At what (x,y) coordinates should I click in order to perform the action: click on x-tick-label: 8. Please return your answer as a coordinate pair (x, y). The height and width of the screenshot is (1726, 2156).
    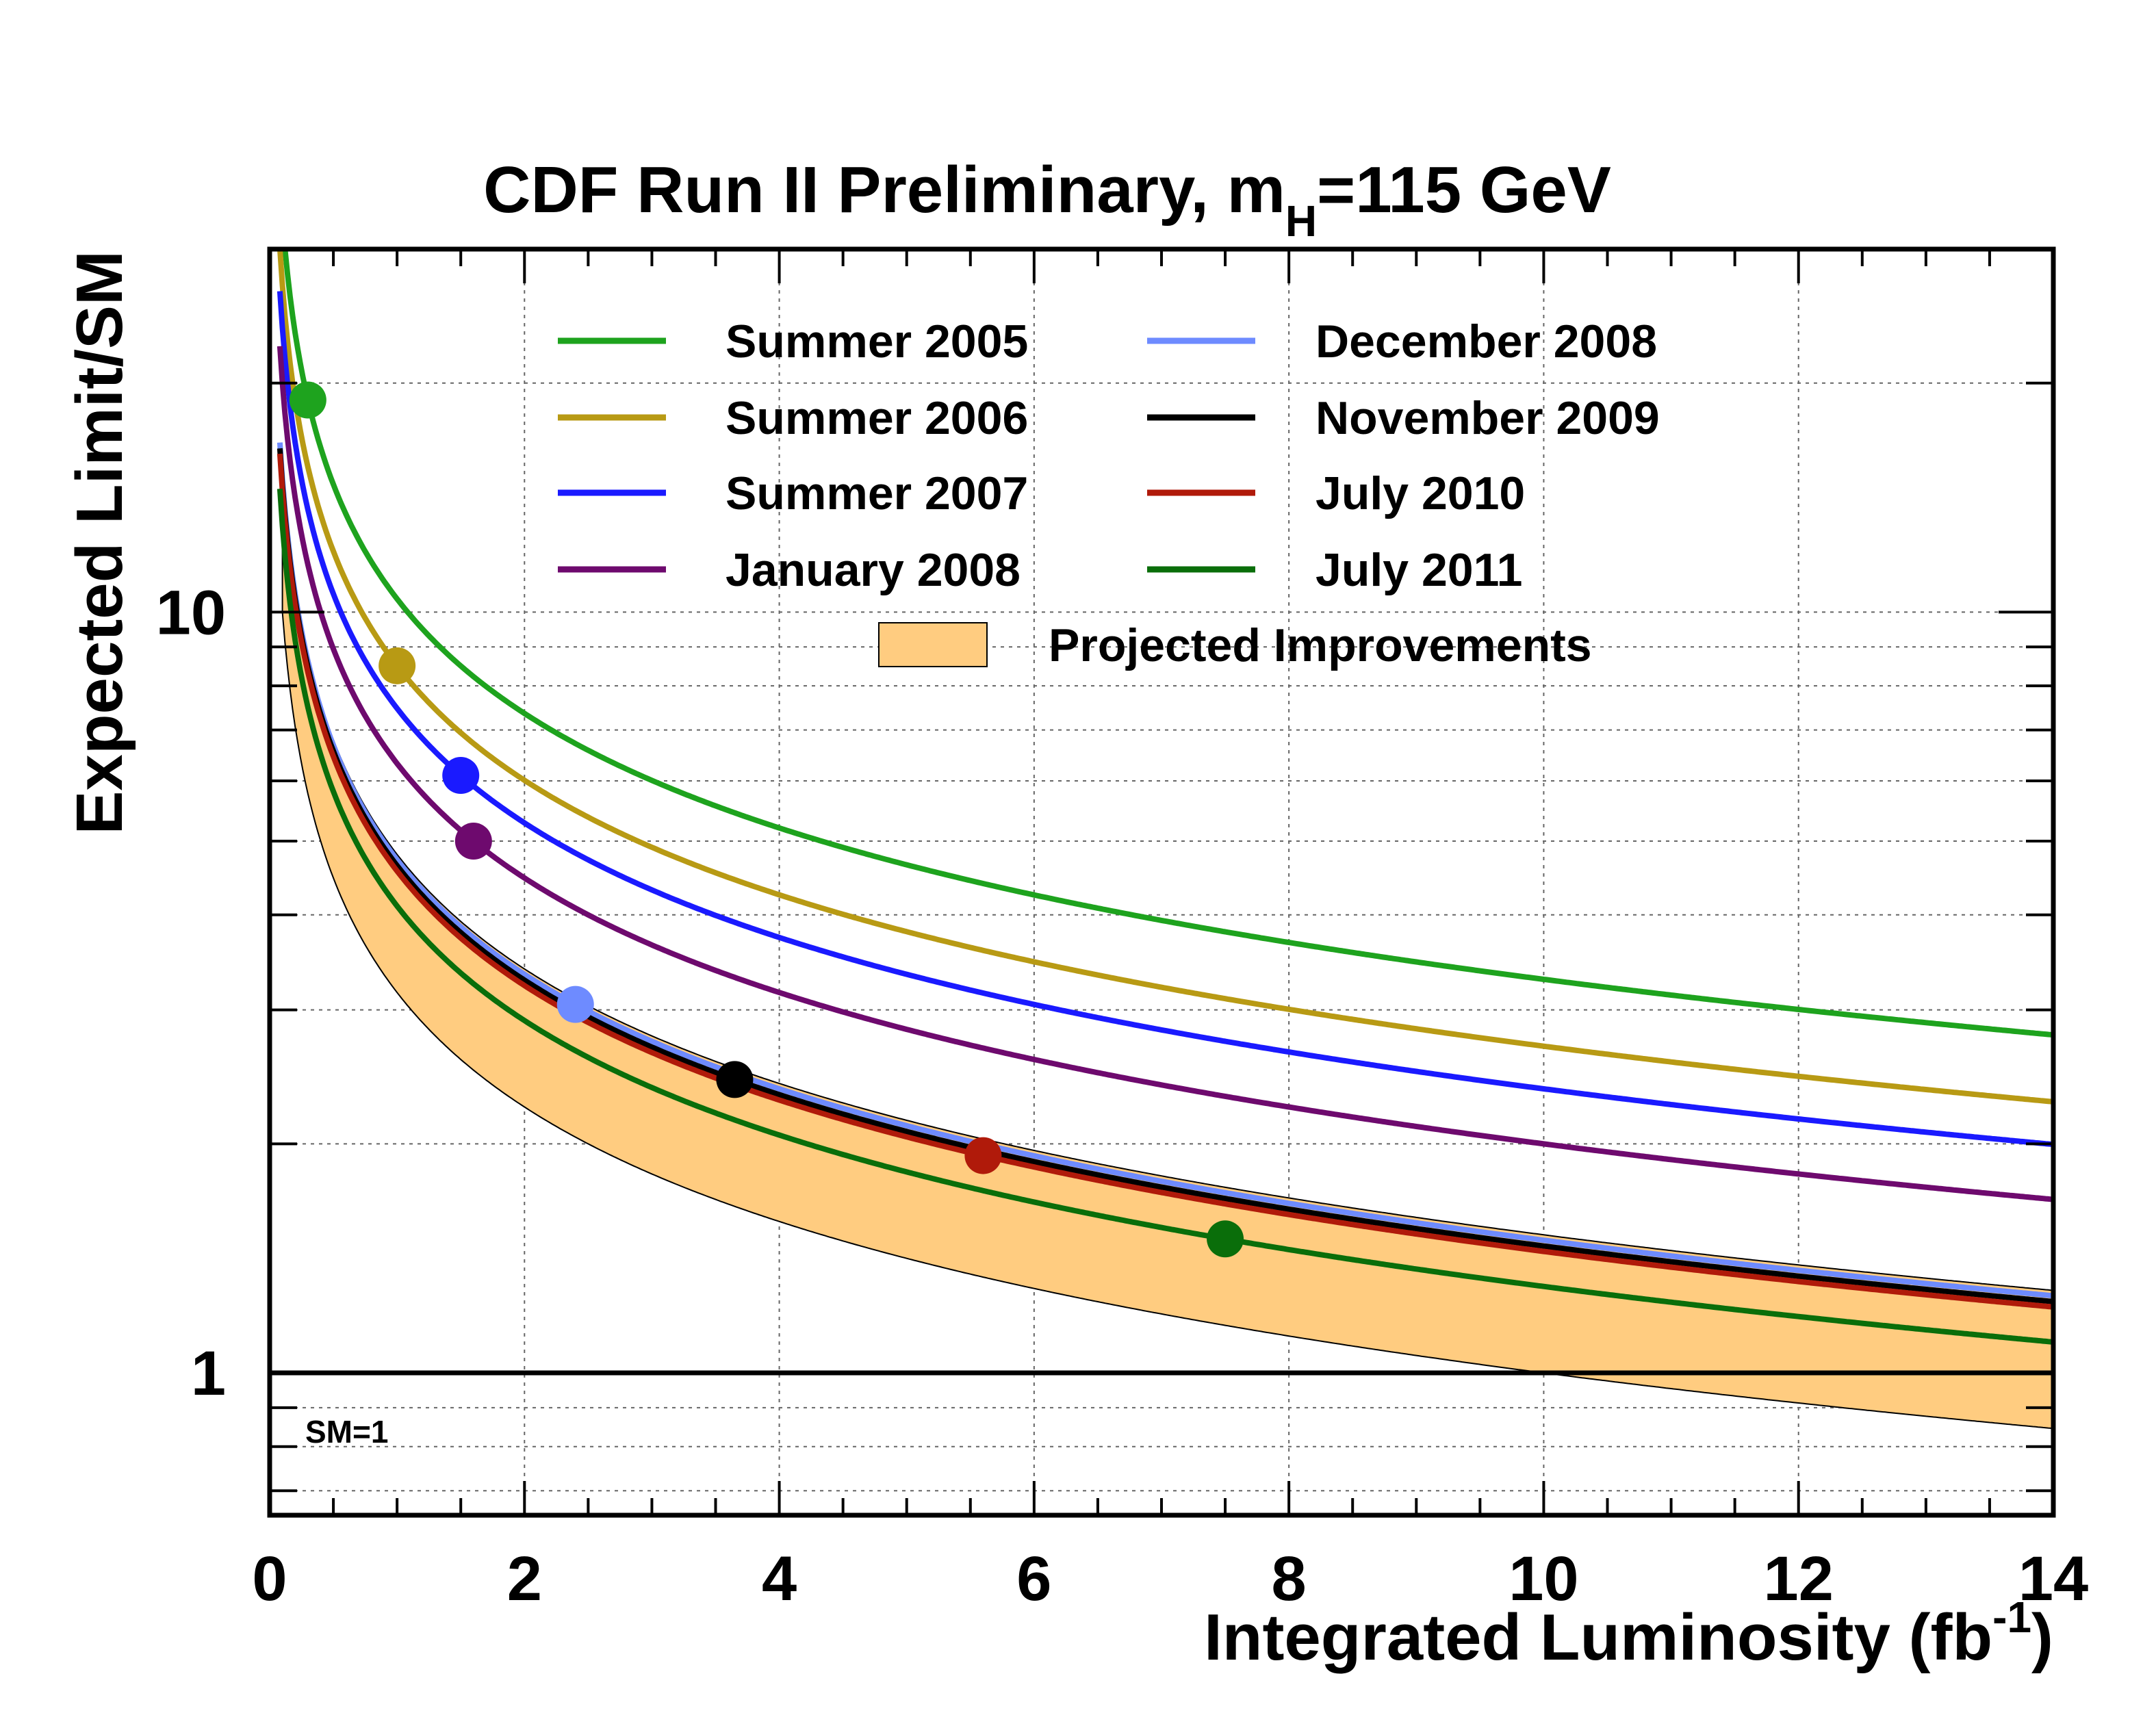
    Looking at the image, I should click on (1289, 1579).